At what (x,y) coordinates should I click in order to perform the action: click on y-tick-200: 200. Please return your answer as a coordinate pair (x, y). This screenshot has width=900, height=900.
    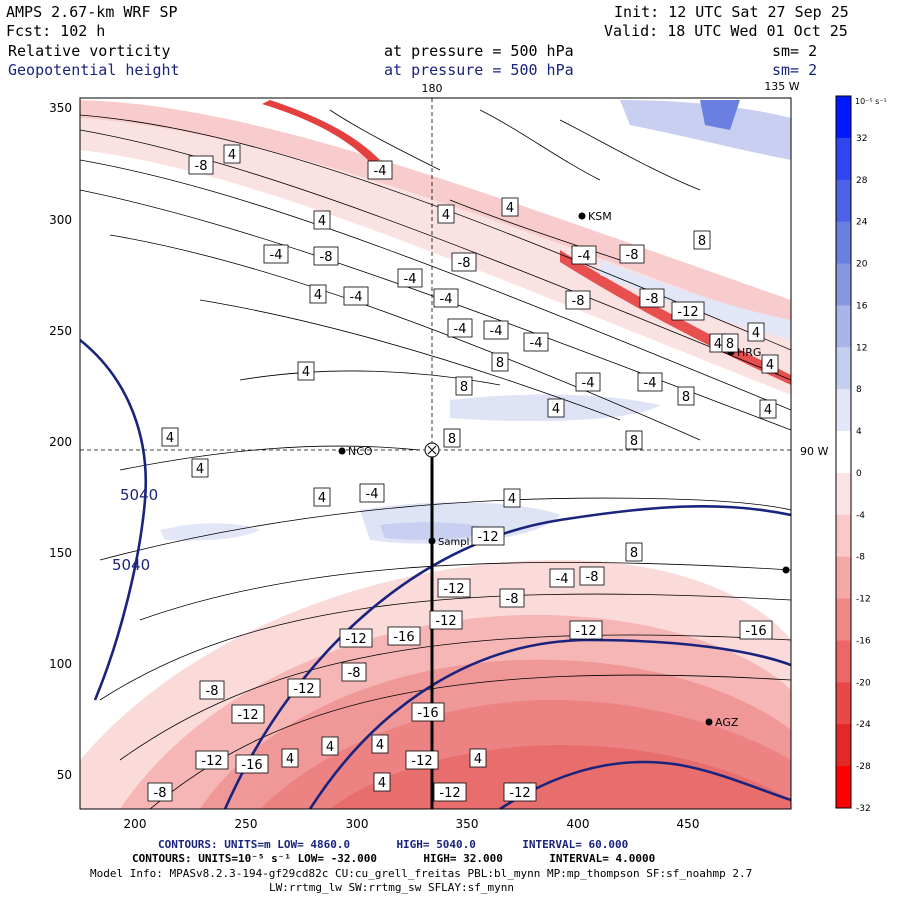
    Looking at the image, I should click on (60, 442).